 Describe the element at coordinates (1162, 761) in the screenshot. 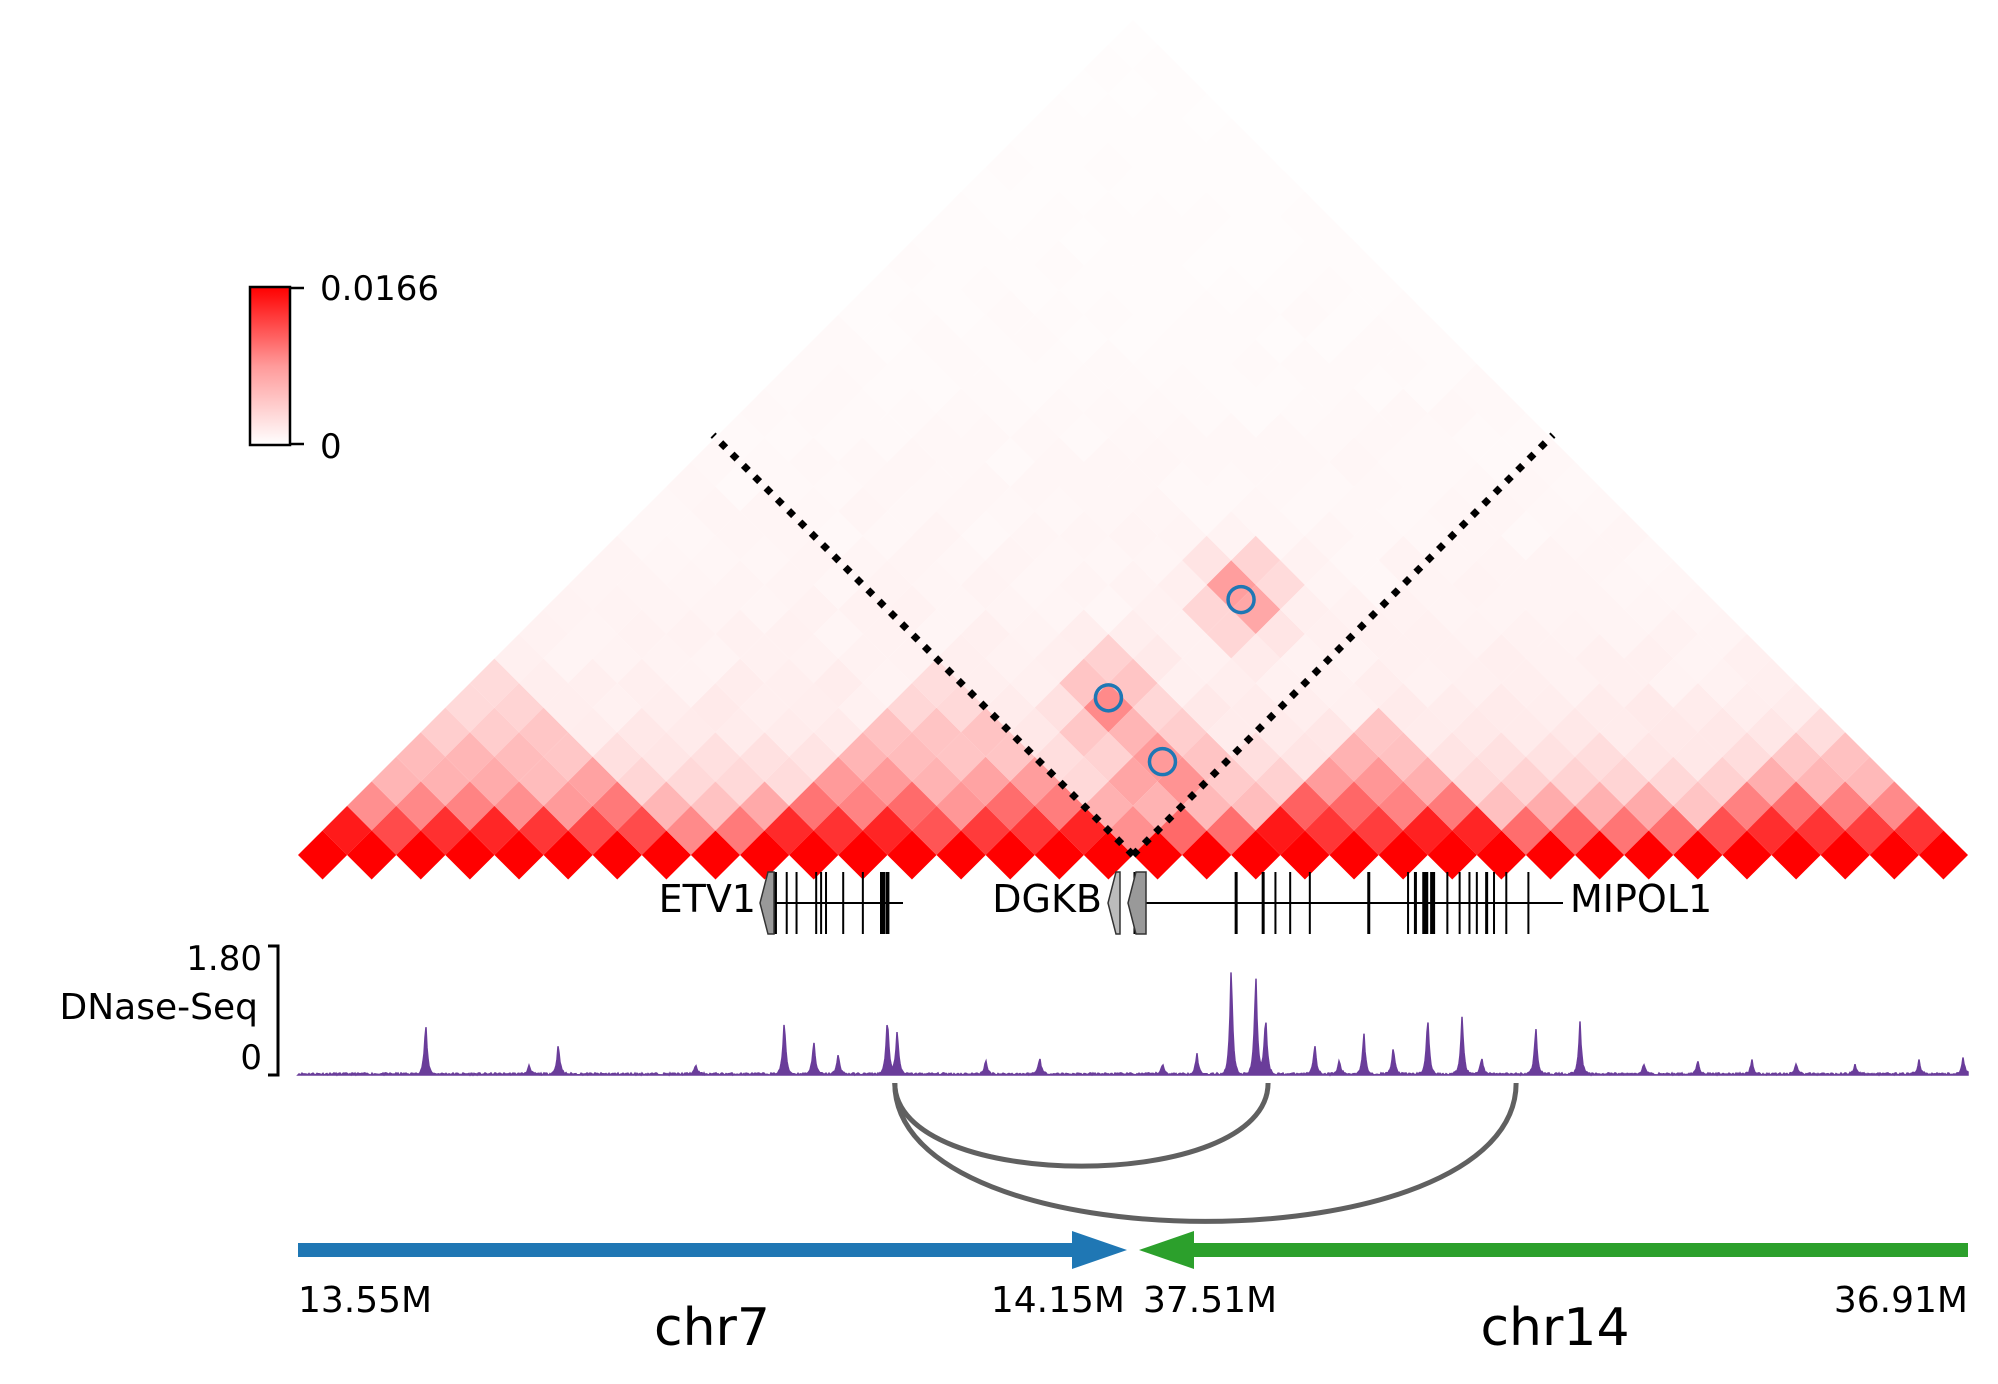

I see `contact-marker-circle` at that location.